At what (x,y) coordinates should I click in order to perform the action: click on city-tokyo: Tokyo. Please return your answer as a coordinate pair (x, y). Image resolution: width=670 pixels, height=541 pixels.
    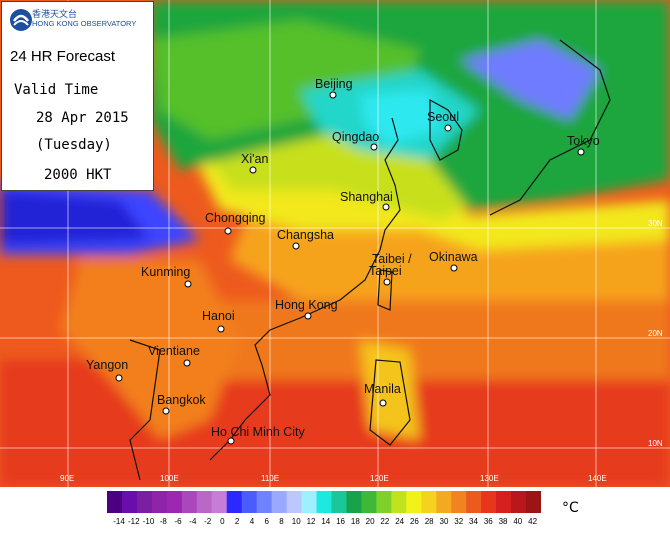
    Looking at the image, I should click on (583, 145).